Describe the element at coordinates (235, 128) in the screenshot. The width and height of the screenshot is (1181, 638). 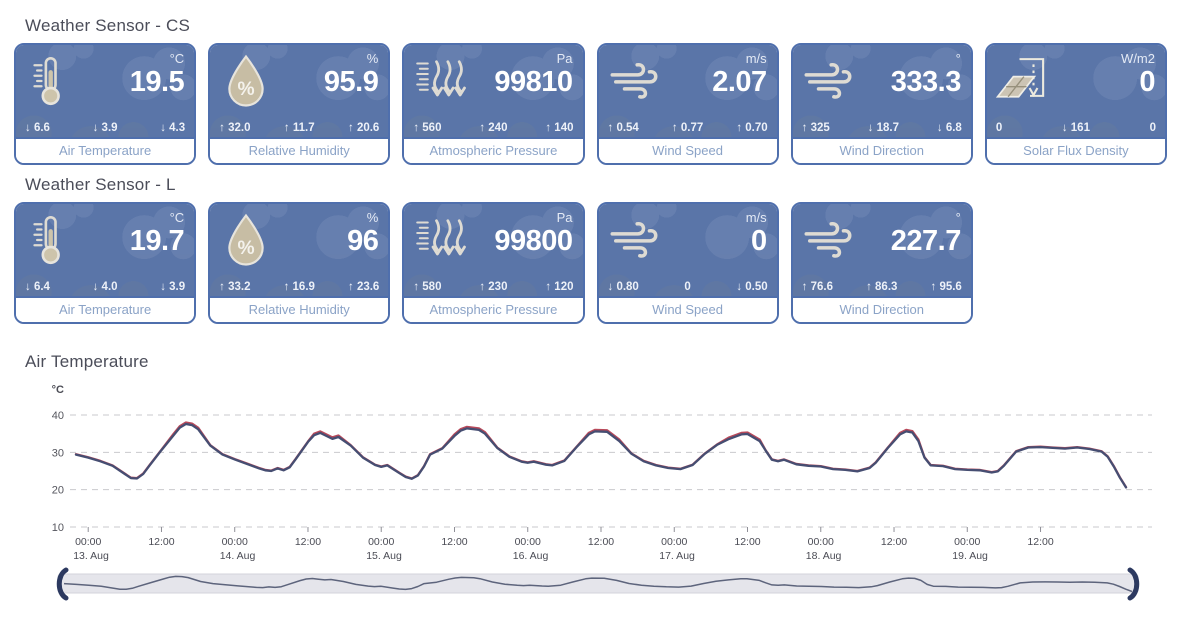
I see `stat: ↑ 32.0` at that location.